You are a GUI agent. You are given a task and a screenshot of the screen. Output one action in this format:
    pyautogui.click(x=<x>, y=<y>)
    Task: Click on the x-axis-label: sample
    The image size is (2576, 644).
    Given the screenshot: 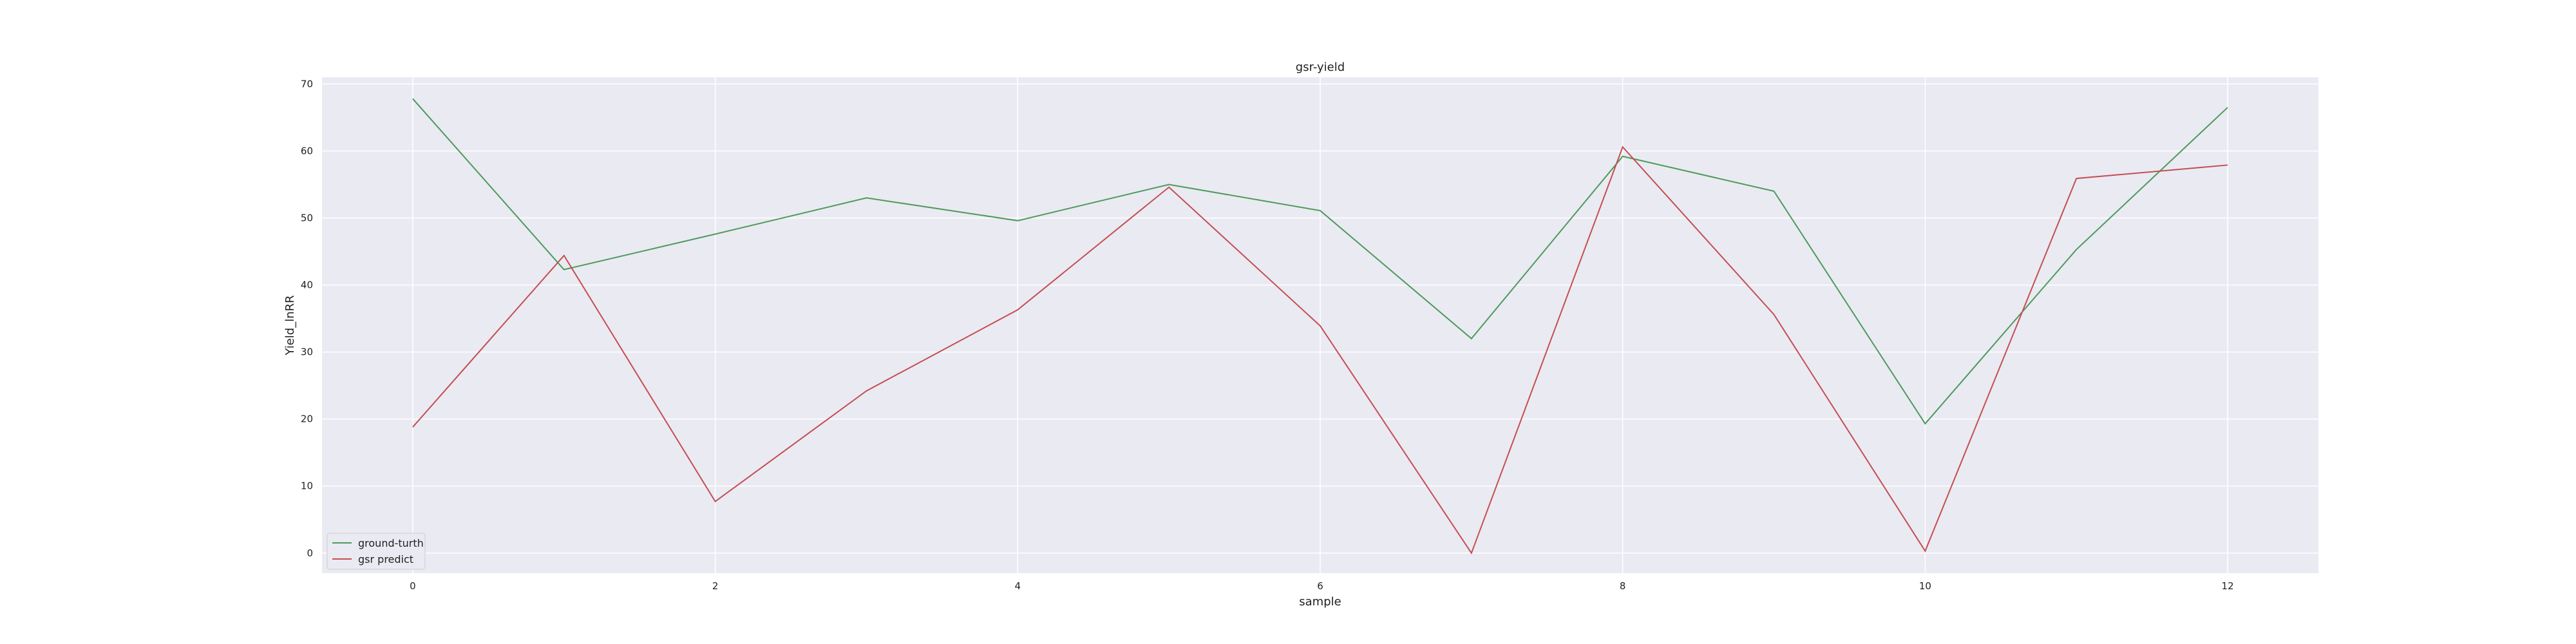 What is the action you would take?
    pyautogui.click(x=1320, y=602)
    